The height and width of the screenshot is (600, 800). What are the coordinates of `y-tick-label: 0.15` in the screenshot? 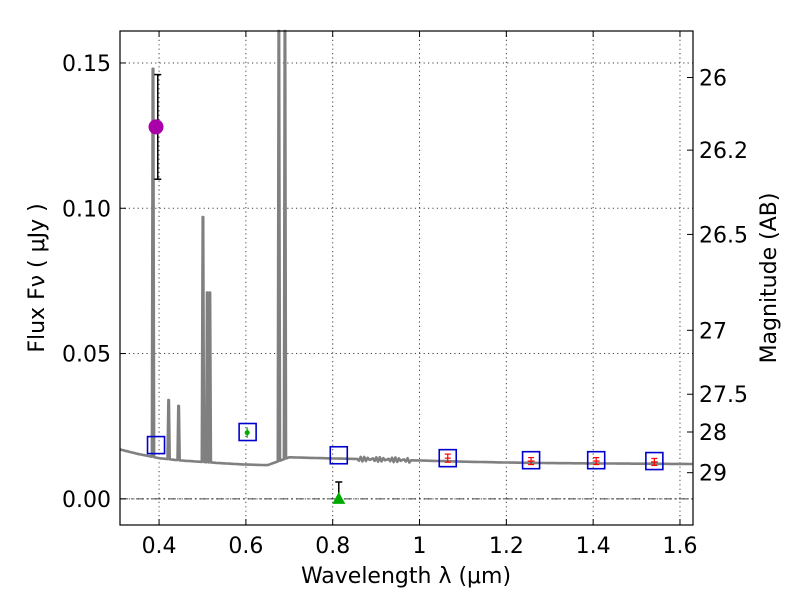 It's located at (86, 64).